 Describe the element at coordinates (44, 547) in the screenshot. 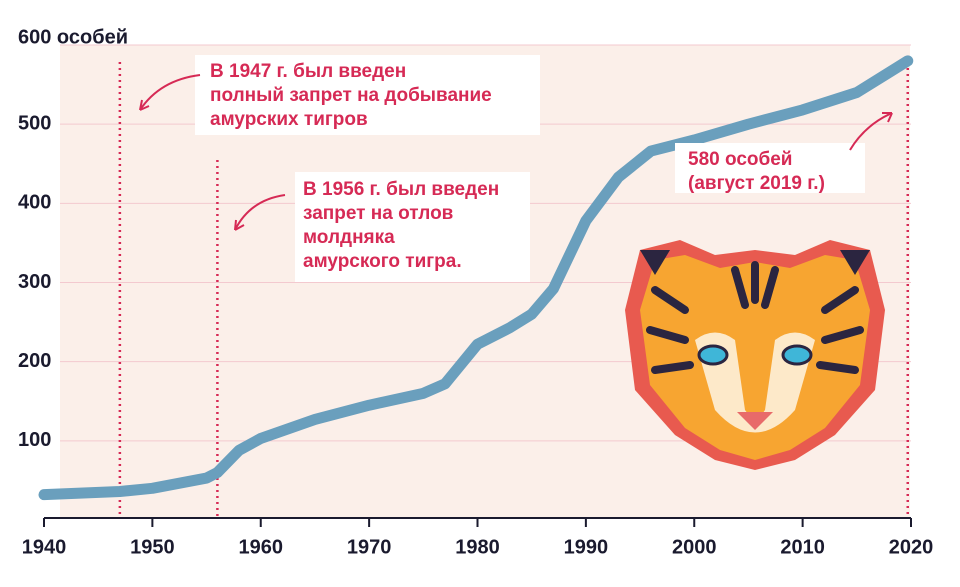

I see `x-tick-label: 1940` at that location.